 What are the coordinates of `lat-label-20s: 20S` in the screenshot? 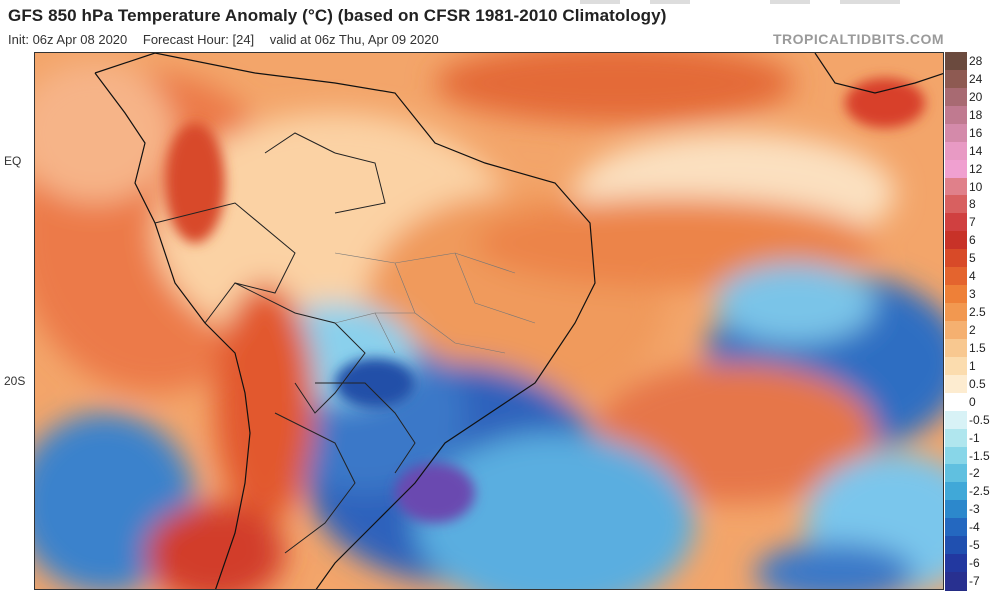 It's located at (15, 381).